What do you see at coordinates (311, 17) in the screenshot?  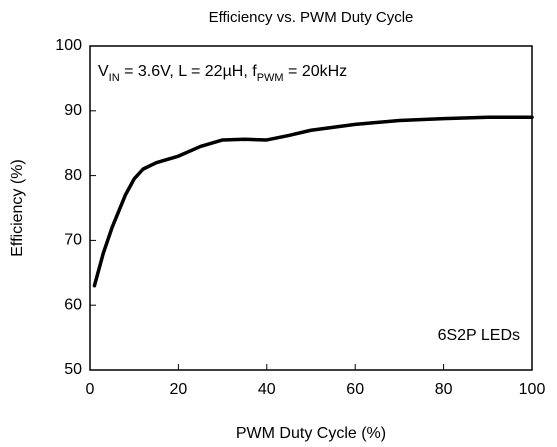 I see `chart-title: Efficiency vs. PWM Duty Cycle` at bounding box center [311, 17].